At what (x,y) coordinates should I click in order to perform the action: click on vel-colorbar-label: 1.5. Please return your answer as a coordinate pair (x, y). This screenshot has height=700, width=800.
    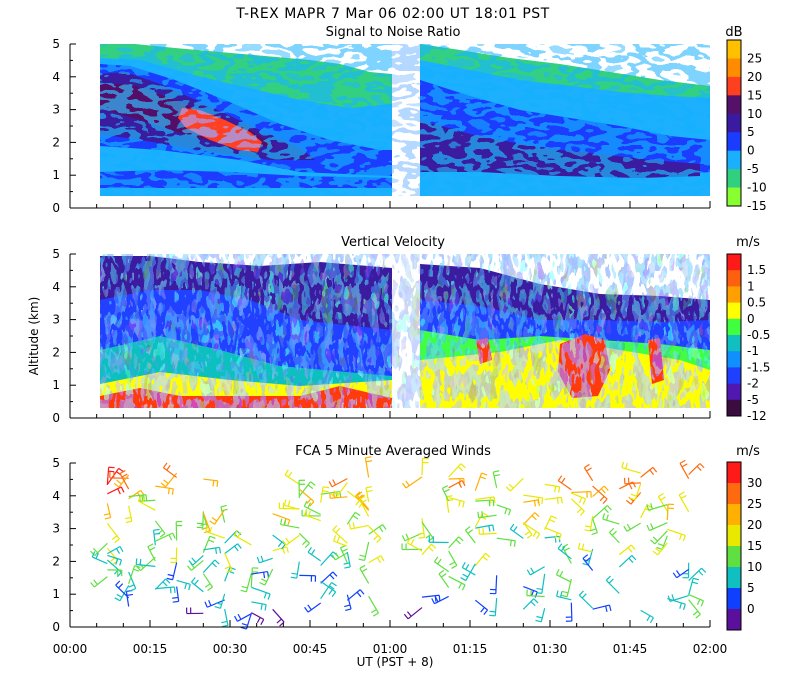
    Looking at the image, I should click on (756, 270).